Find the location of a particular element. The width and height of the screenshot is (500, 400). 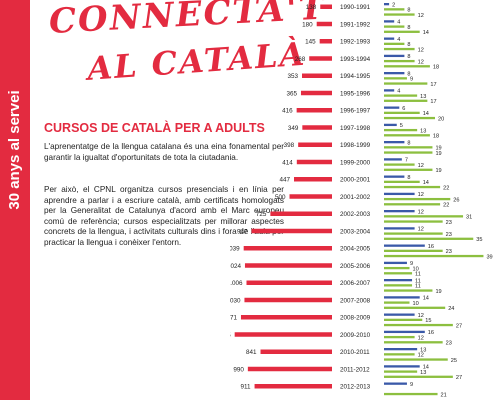

right-bar-label: 9 is located at coordinates (411, 385).